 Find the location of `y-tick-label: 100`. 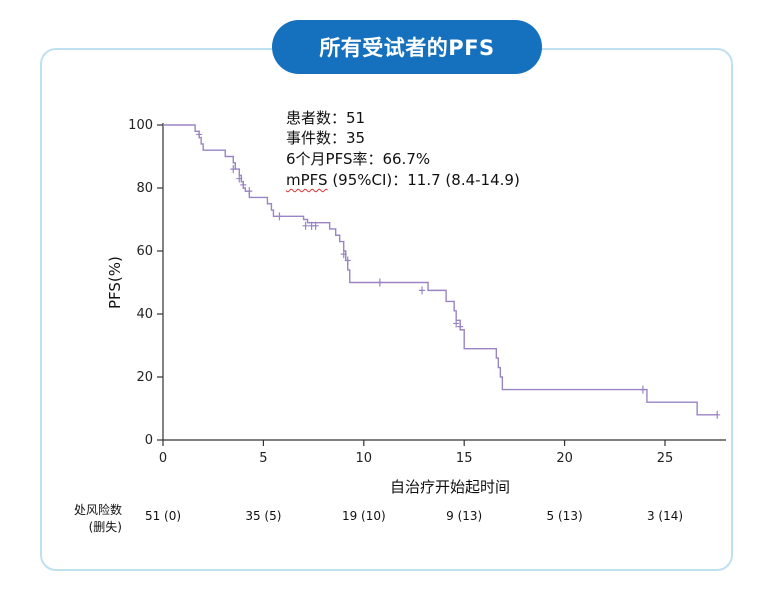

y-tick-label: 100 is located at coordinates (140, 125).